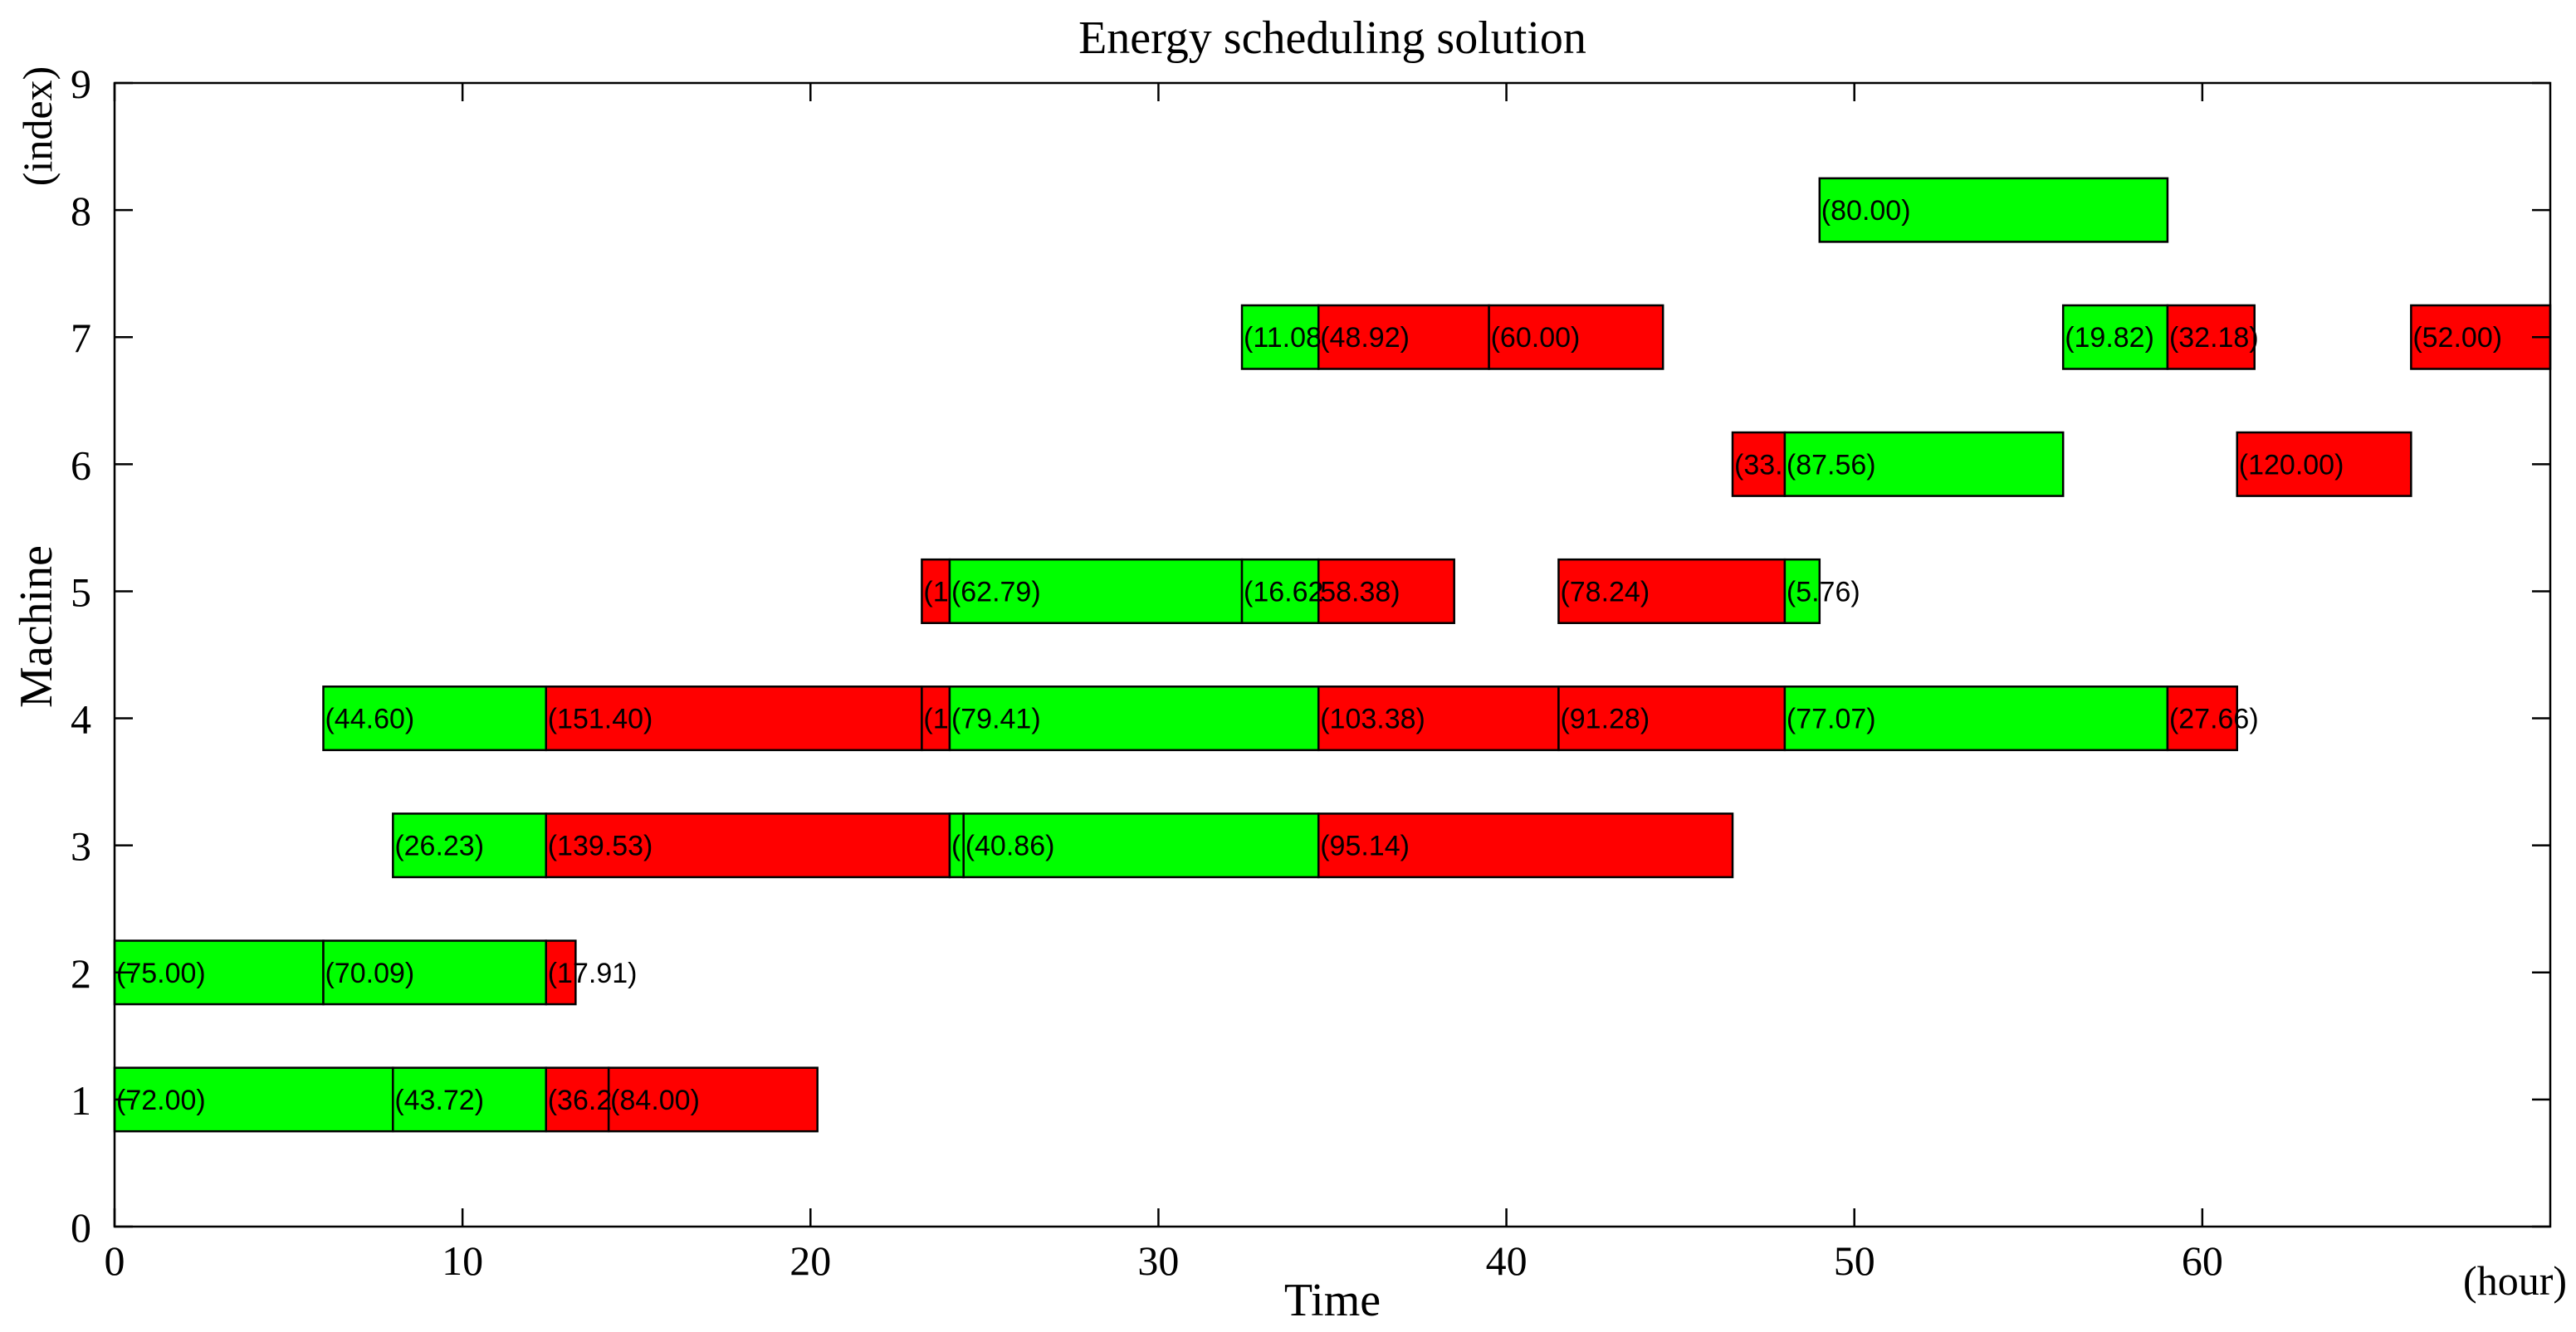 Image resolution: width=2576 pixels, height=1332 pixels. I want to click on task-label-m6-28: (120.00), so click(2291, 465).